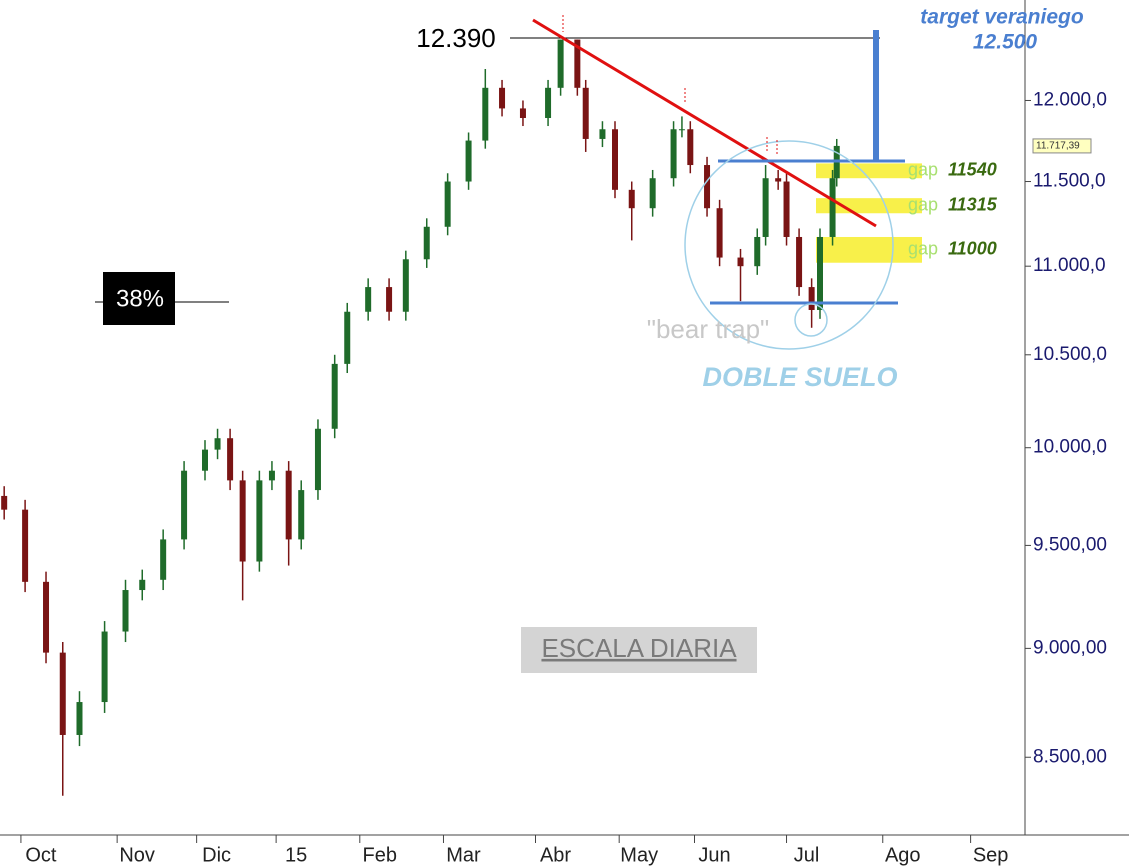 This screenshot has height=867, width=1129. I want to click on y-tick-label: 11.500,0, so click(1069, 181).